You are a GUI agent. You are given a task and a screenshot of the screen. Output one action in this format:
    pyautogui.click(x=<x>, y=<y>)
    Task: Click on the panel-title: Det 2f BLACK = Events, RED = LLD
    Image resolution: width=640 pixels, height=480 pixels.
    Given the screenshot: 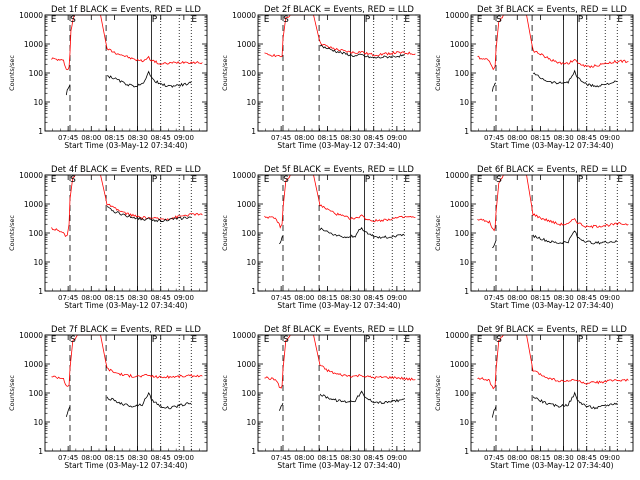 What is the action you would take?
    pyautogui.click(x=339, y=10)
    